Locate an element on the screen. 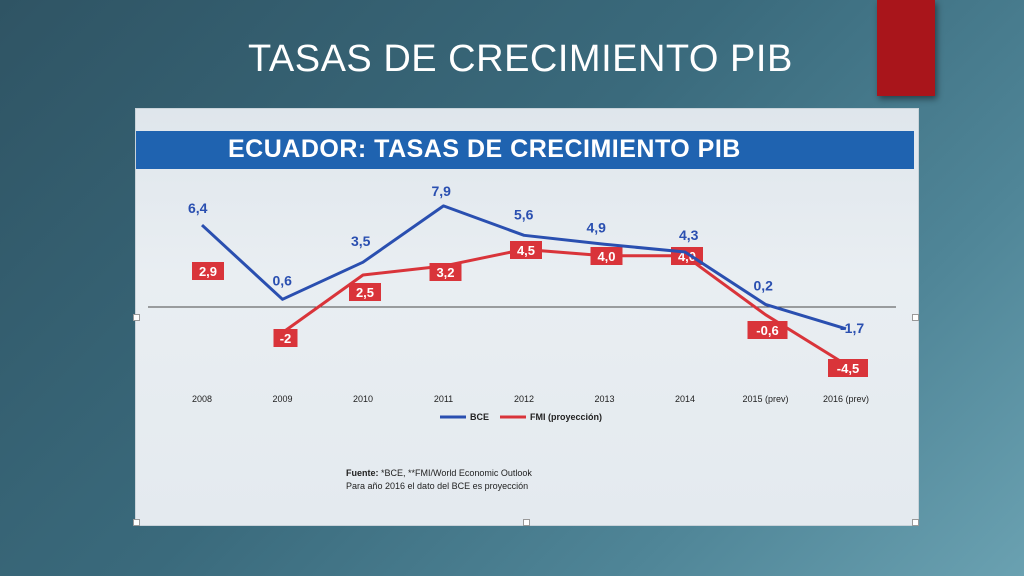 The width and height of the screenshot is (1024, 576). fmi-data-label: -4,5 is located at coordinates (848, 368).